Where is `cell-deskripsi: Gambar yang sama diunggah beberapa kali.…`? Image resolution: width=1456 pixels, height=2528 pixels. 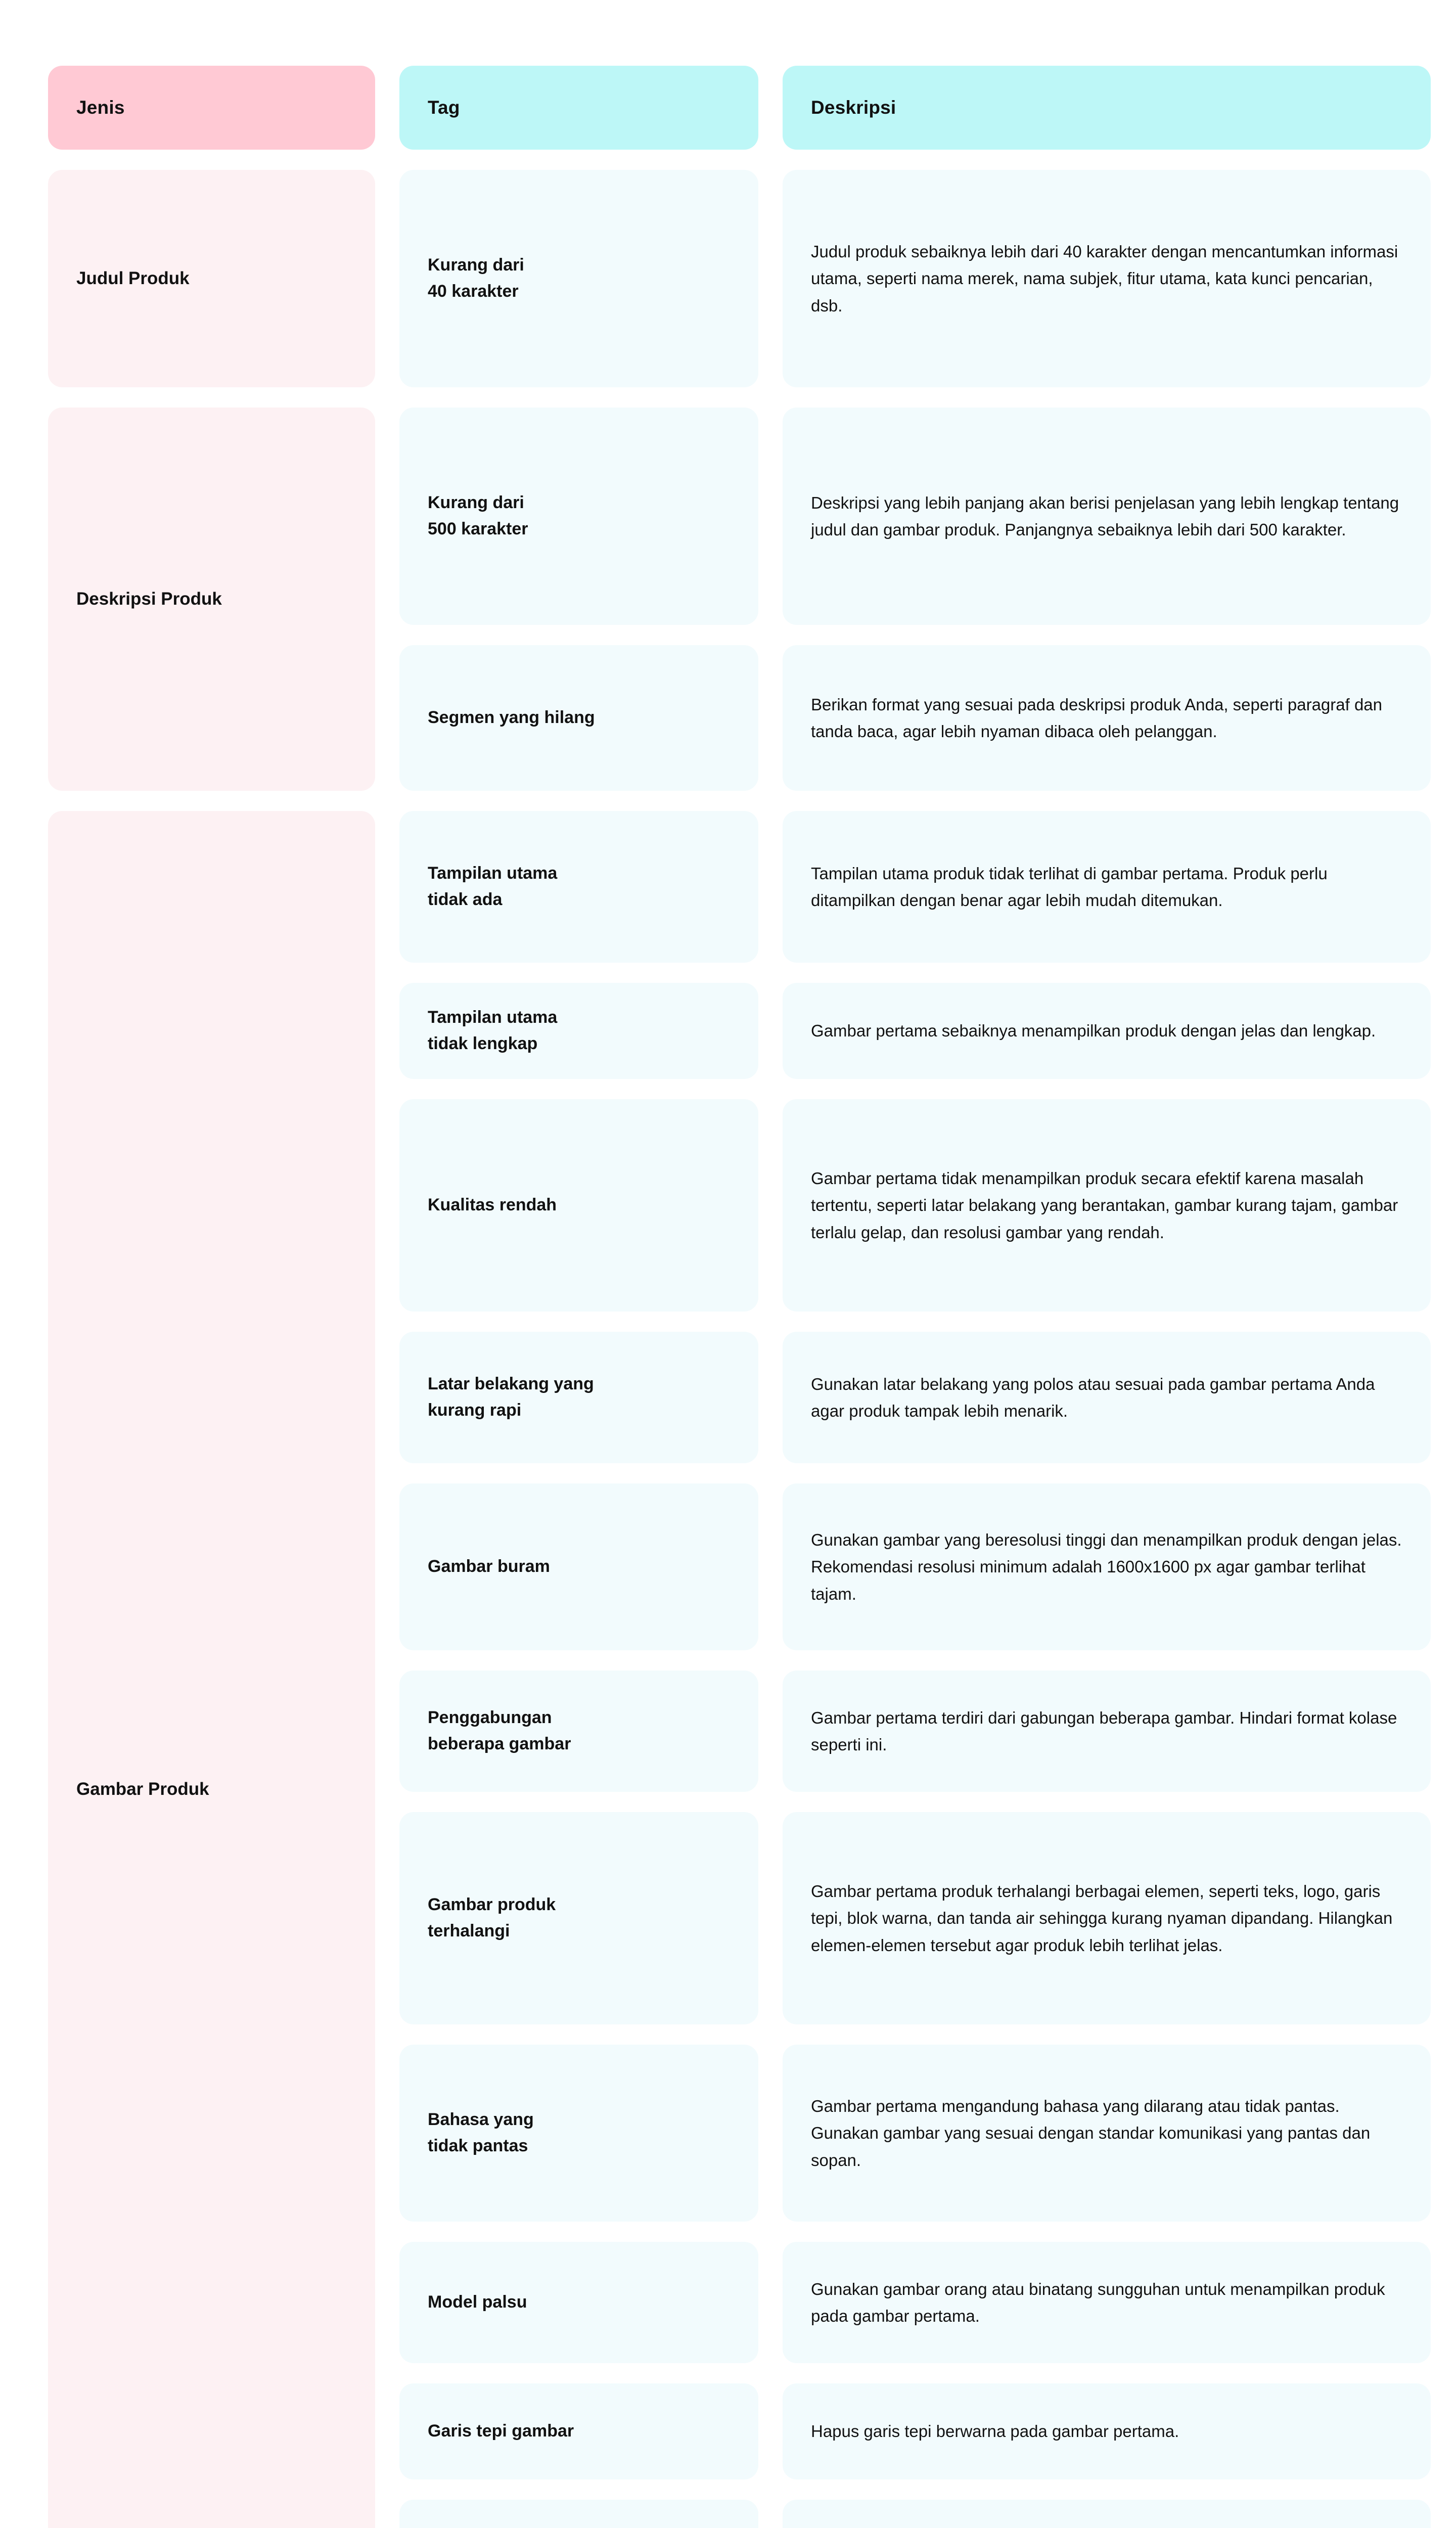 cell-deskripsi: Gambar yang sama diunggah beberapa kali.… is located at coordinates (1107, 2514).